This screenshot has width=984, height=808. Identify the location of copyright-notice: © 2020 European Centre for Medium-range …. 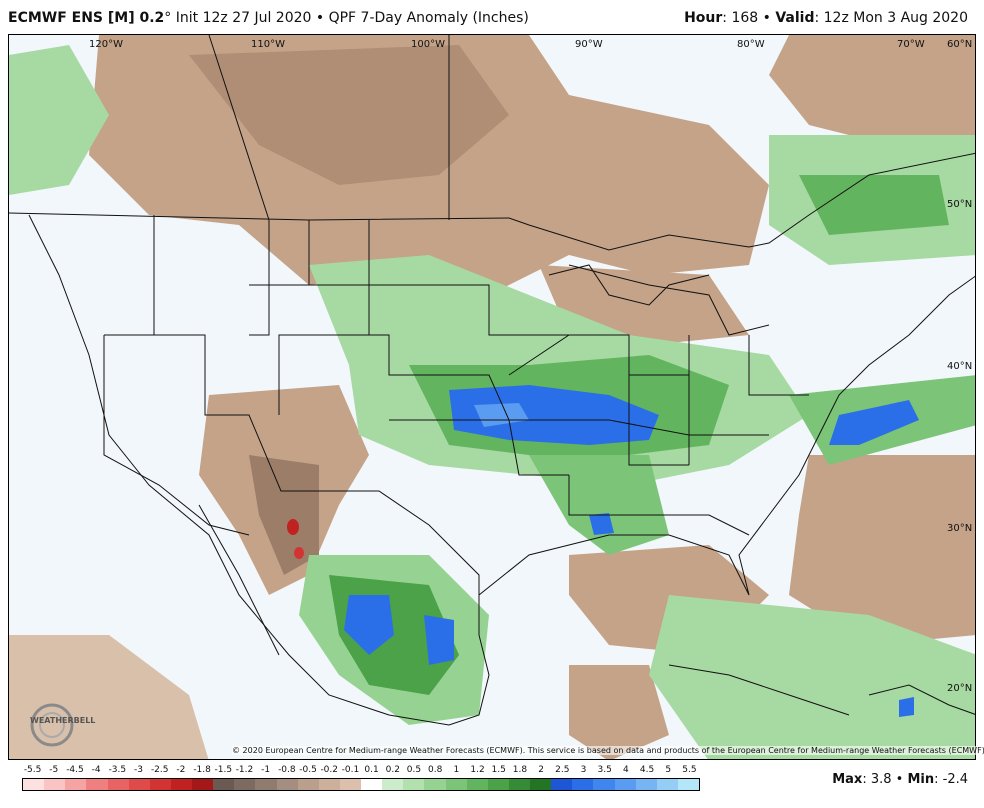
(608, 750).